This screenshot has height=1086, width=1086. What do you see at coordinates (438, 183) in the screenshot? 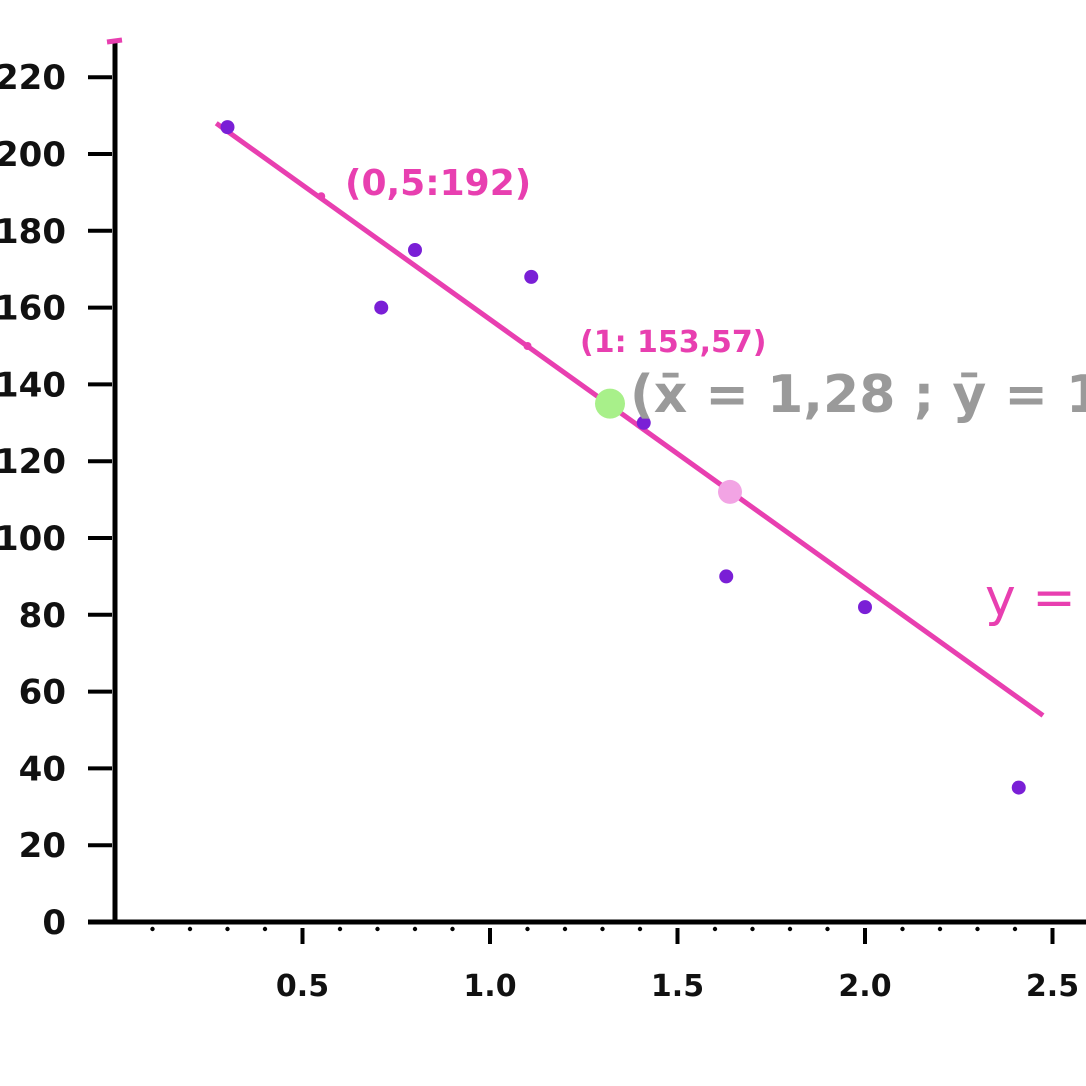
I see `annotation-0-5-192: (0,5:192)` at bounding box center [438, 183].